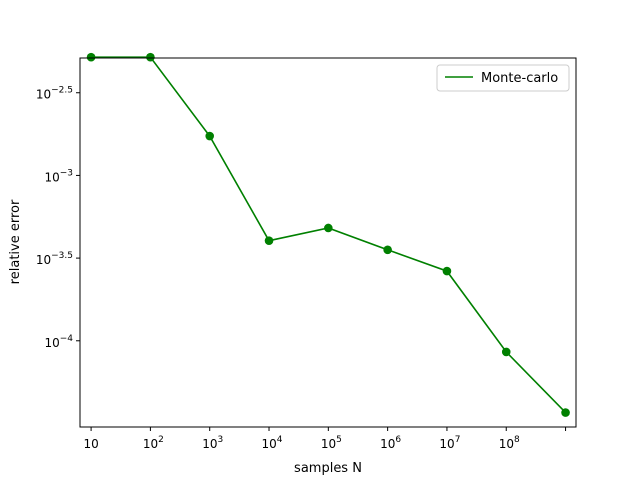 The width and height of the screenshot is (640, 484). Describe the element at coordinates (58, 176) in the screenshot. I see `y-tick-label: 10⁻³` at that location.